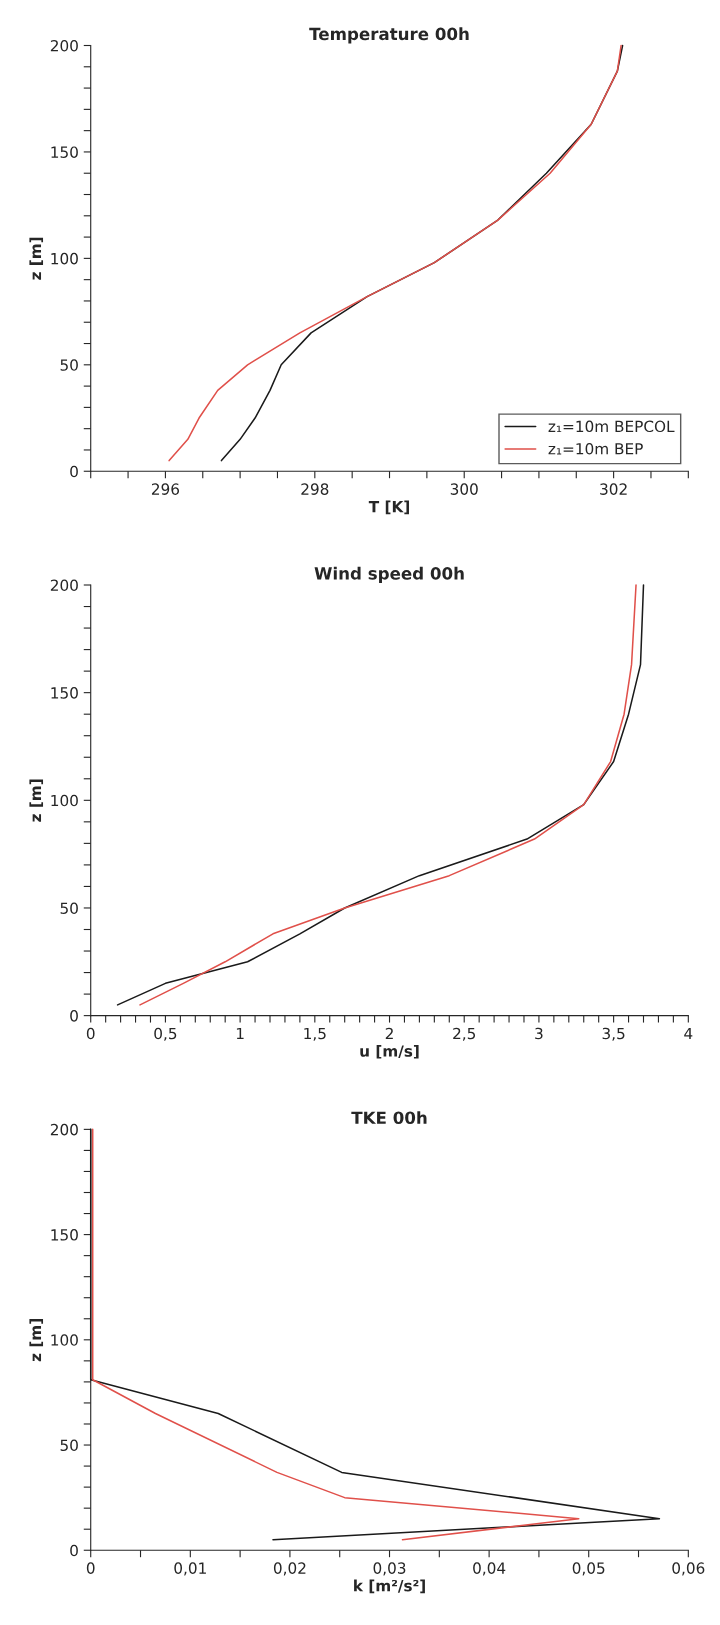  Describe the element at coordinates (489, 1569) in the screenshot. I see `x-tick-label: 0,04` at that location.